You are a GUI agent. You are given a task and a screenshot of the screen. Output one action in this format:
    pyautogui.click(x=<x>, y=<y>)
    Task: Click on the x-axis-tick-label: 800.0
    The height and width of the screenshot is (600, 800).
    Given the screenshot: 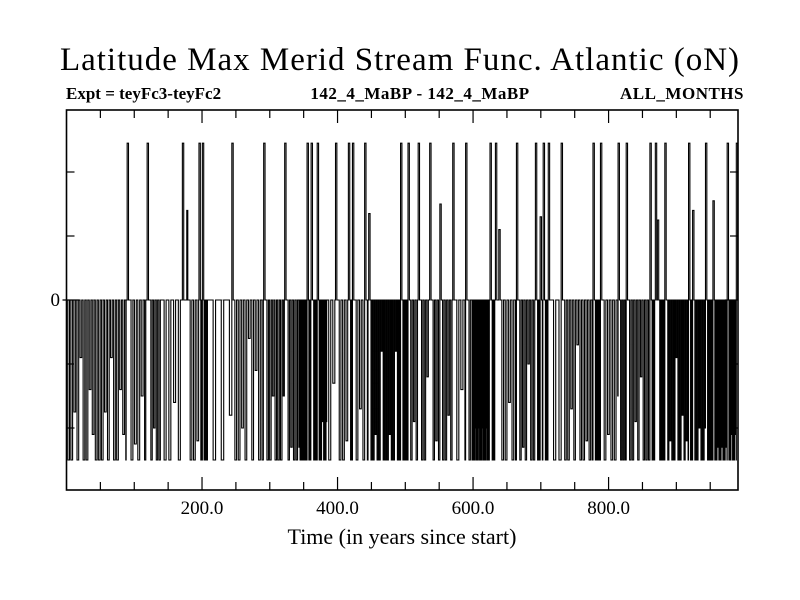 What is the action you would take?
    pyautogui.click(x=608, y=508)
    